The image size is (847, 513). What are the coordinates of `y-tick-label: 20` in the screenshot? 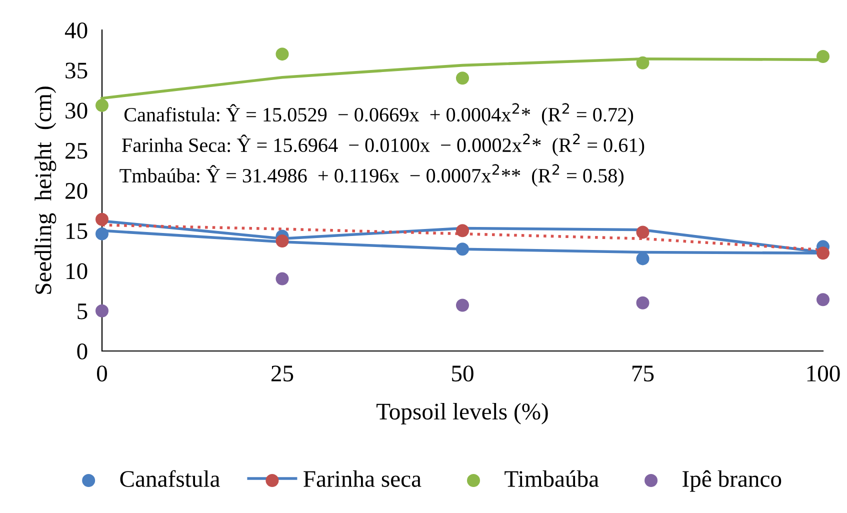 It's located at (77, 190).